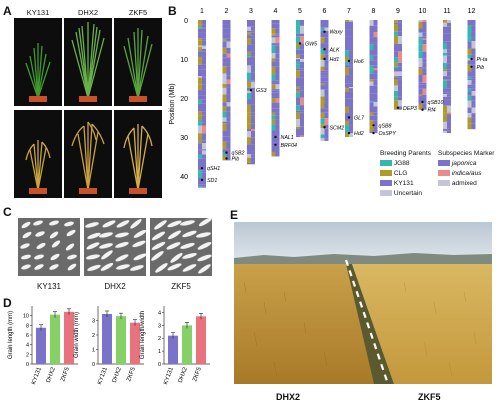 The width and height of the screenshot is (500, 410). I want to click on a-label-dhx2: DHX2, so click(87, 12).